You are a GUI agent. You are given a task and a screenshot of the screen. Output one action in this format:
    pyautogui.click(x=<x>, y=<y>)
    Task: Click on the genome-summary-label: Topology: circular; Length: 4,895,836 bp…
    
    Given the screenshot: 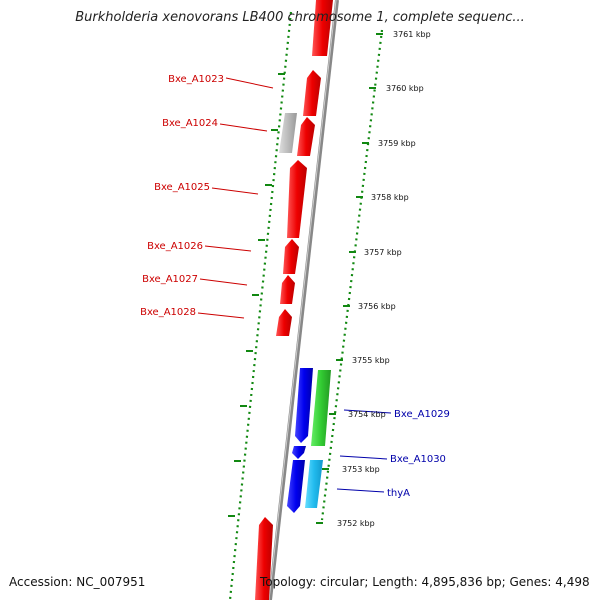 What is the action you would take?
    pyautogui.click(x=425, y=582)
    